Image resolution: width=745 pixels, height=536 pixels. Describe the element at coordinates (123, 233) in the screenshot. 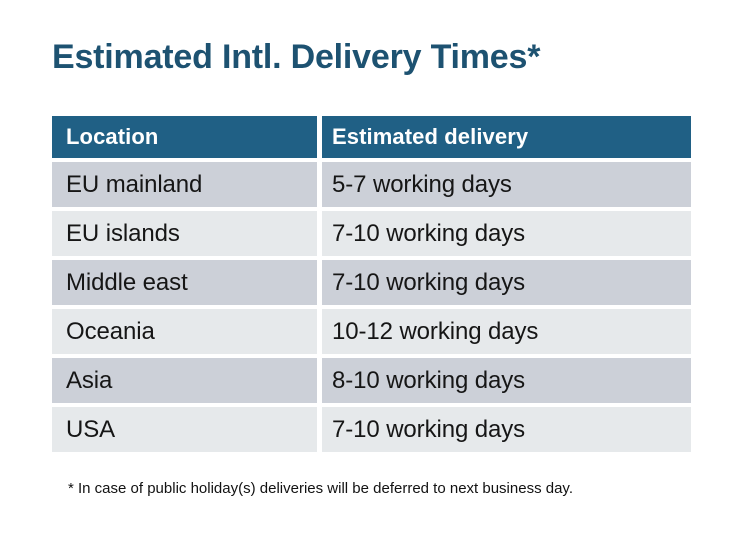

I see `cell-location-text: EU islands` at that location.